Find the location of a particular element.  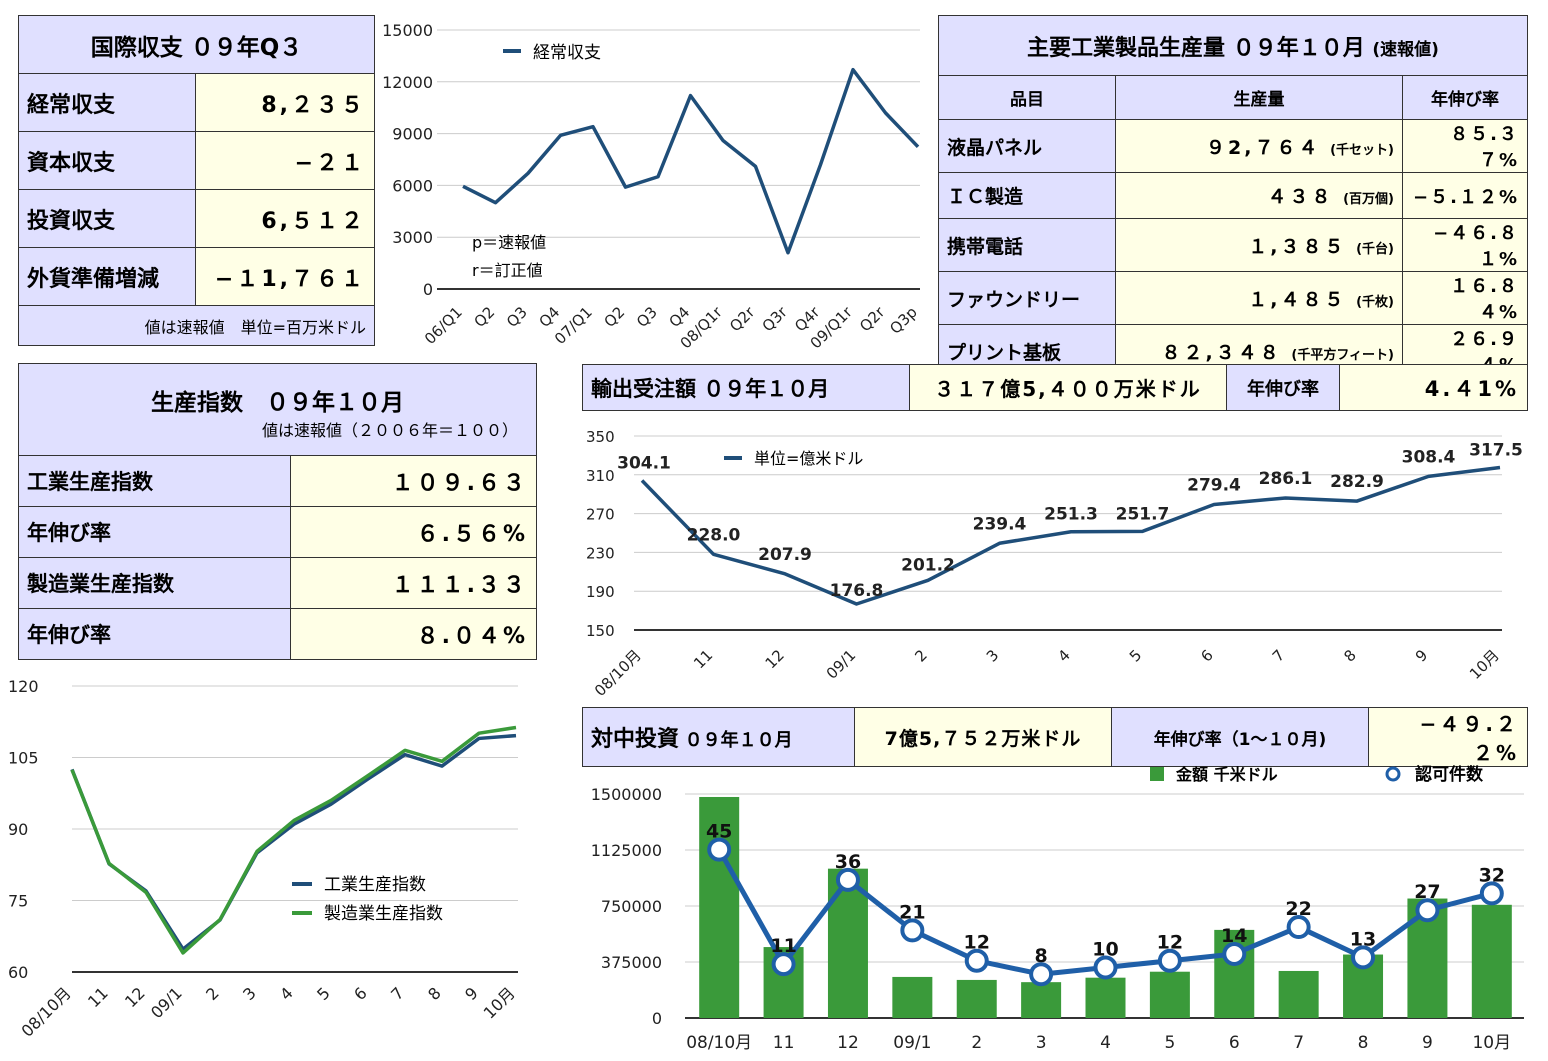

bop-value: −２１ is located at coordinates (285, 160).